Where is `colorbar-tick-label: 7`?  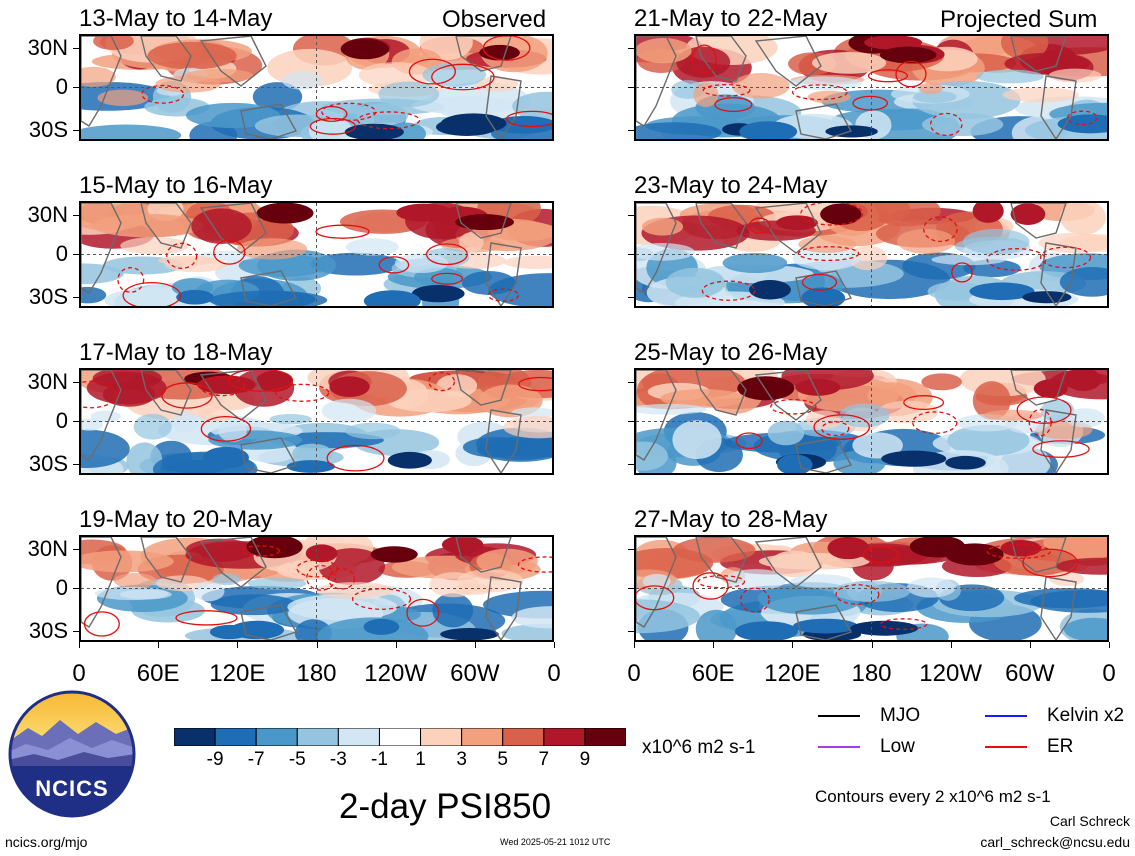
colorbar-tick-label: 7 is located at coordinates (544, 759).